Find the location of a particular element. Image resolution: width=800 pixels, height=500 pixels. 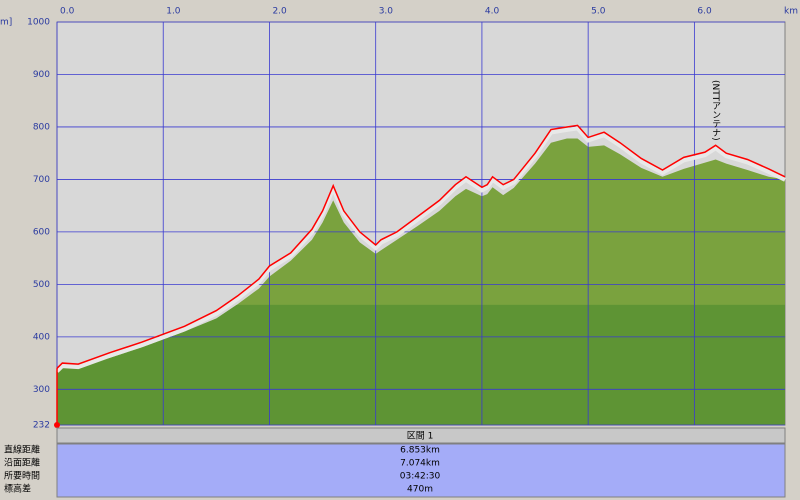

y-tick-label: 500 is located at coordinates (41, 285).